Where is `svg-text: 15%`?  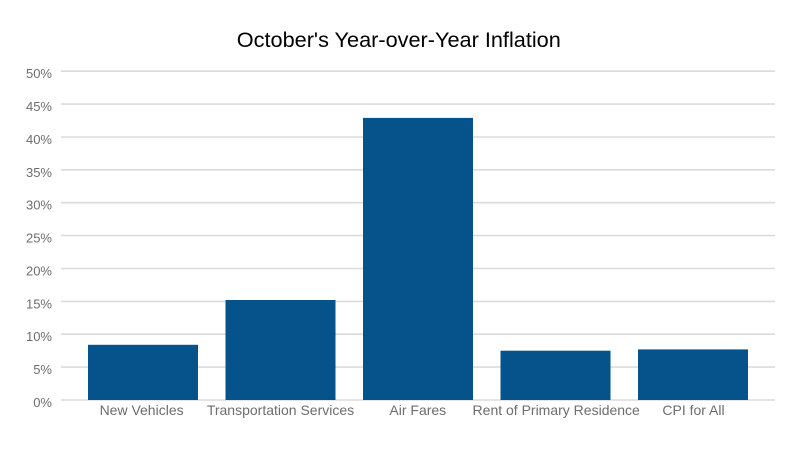
svg-text: 15% is located at coordinates (39, 303).